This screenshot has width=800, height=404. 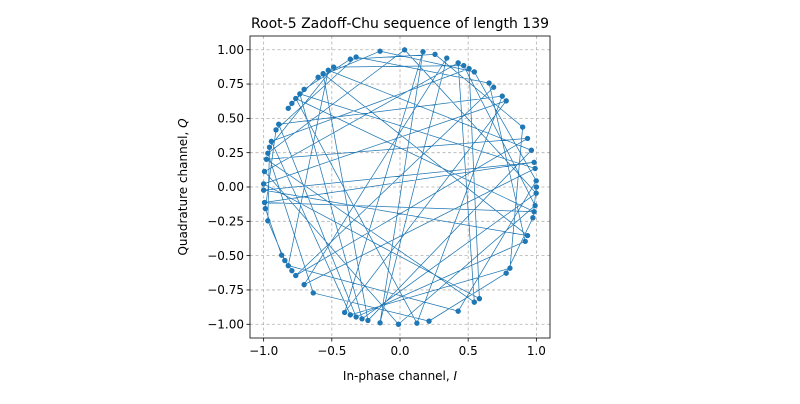 What do you see at coordinates (399, 351) in the screenshot?
I see `x-tick-label: 0.0` at bounding box center [399, 351].